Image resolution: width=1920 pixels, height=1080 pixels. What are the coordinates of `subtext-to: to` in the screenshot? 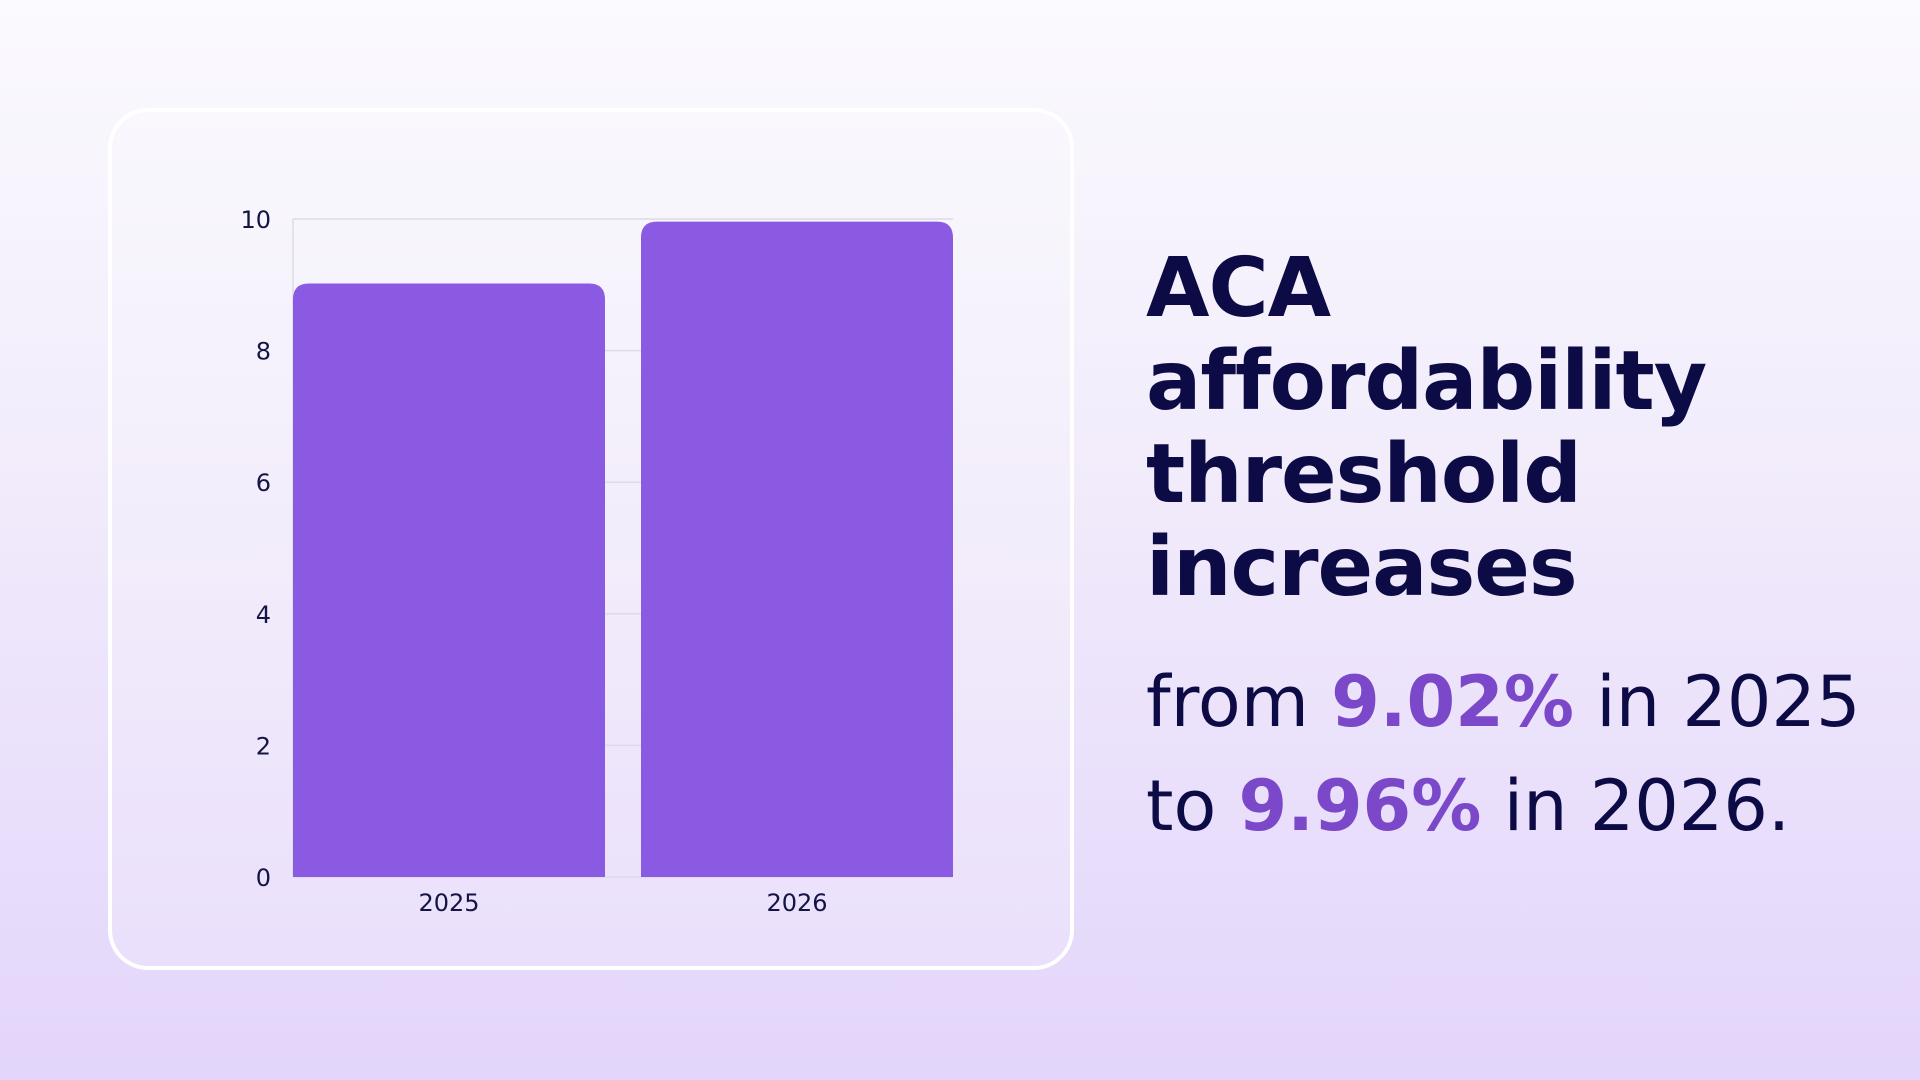 It's located at (1181, 806).